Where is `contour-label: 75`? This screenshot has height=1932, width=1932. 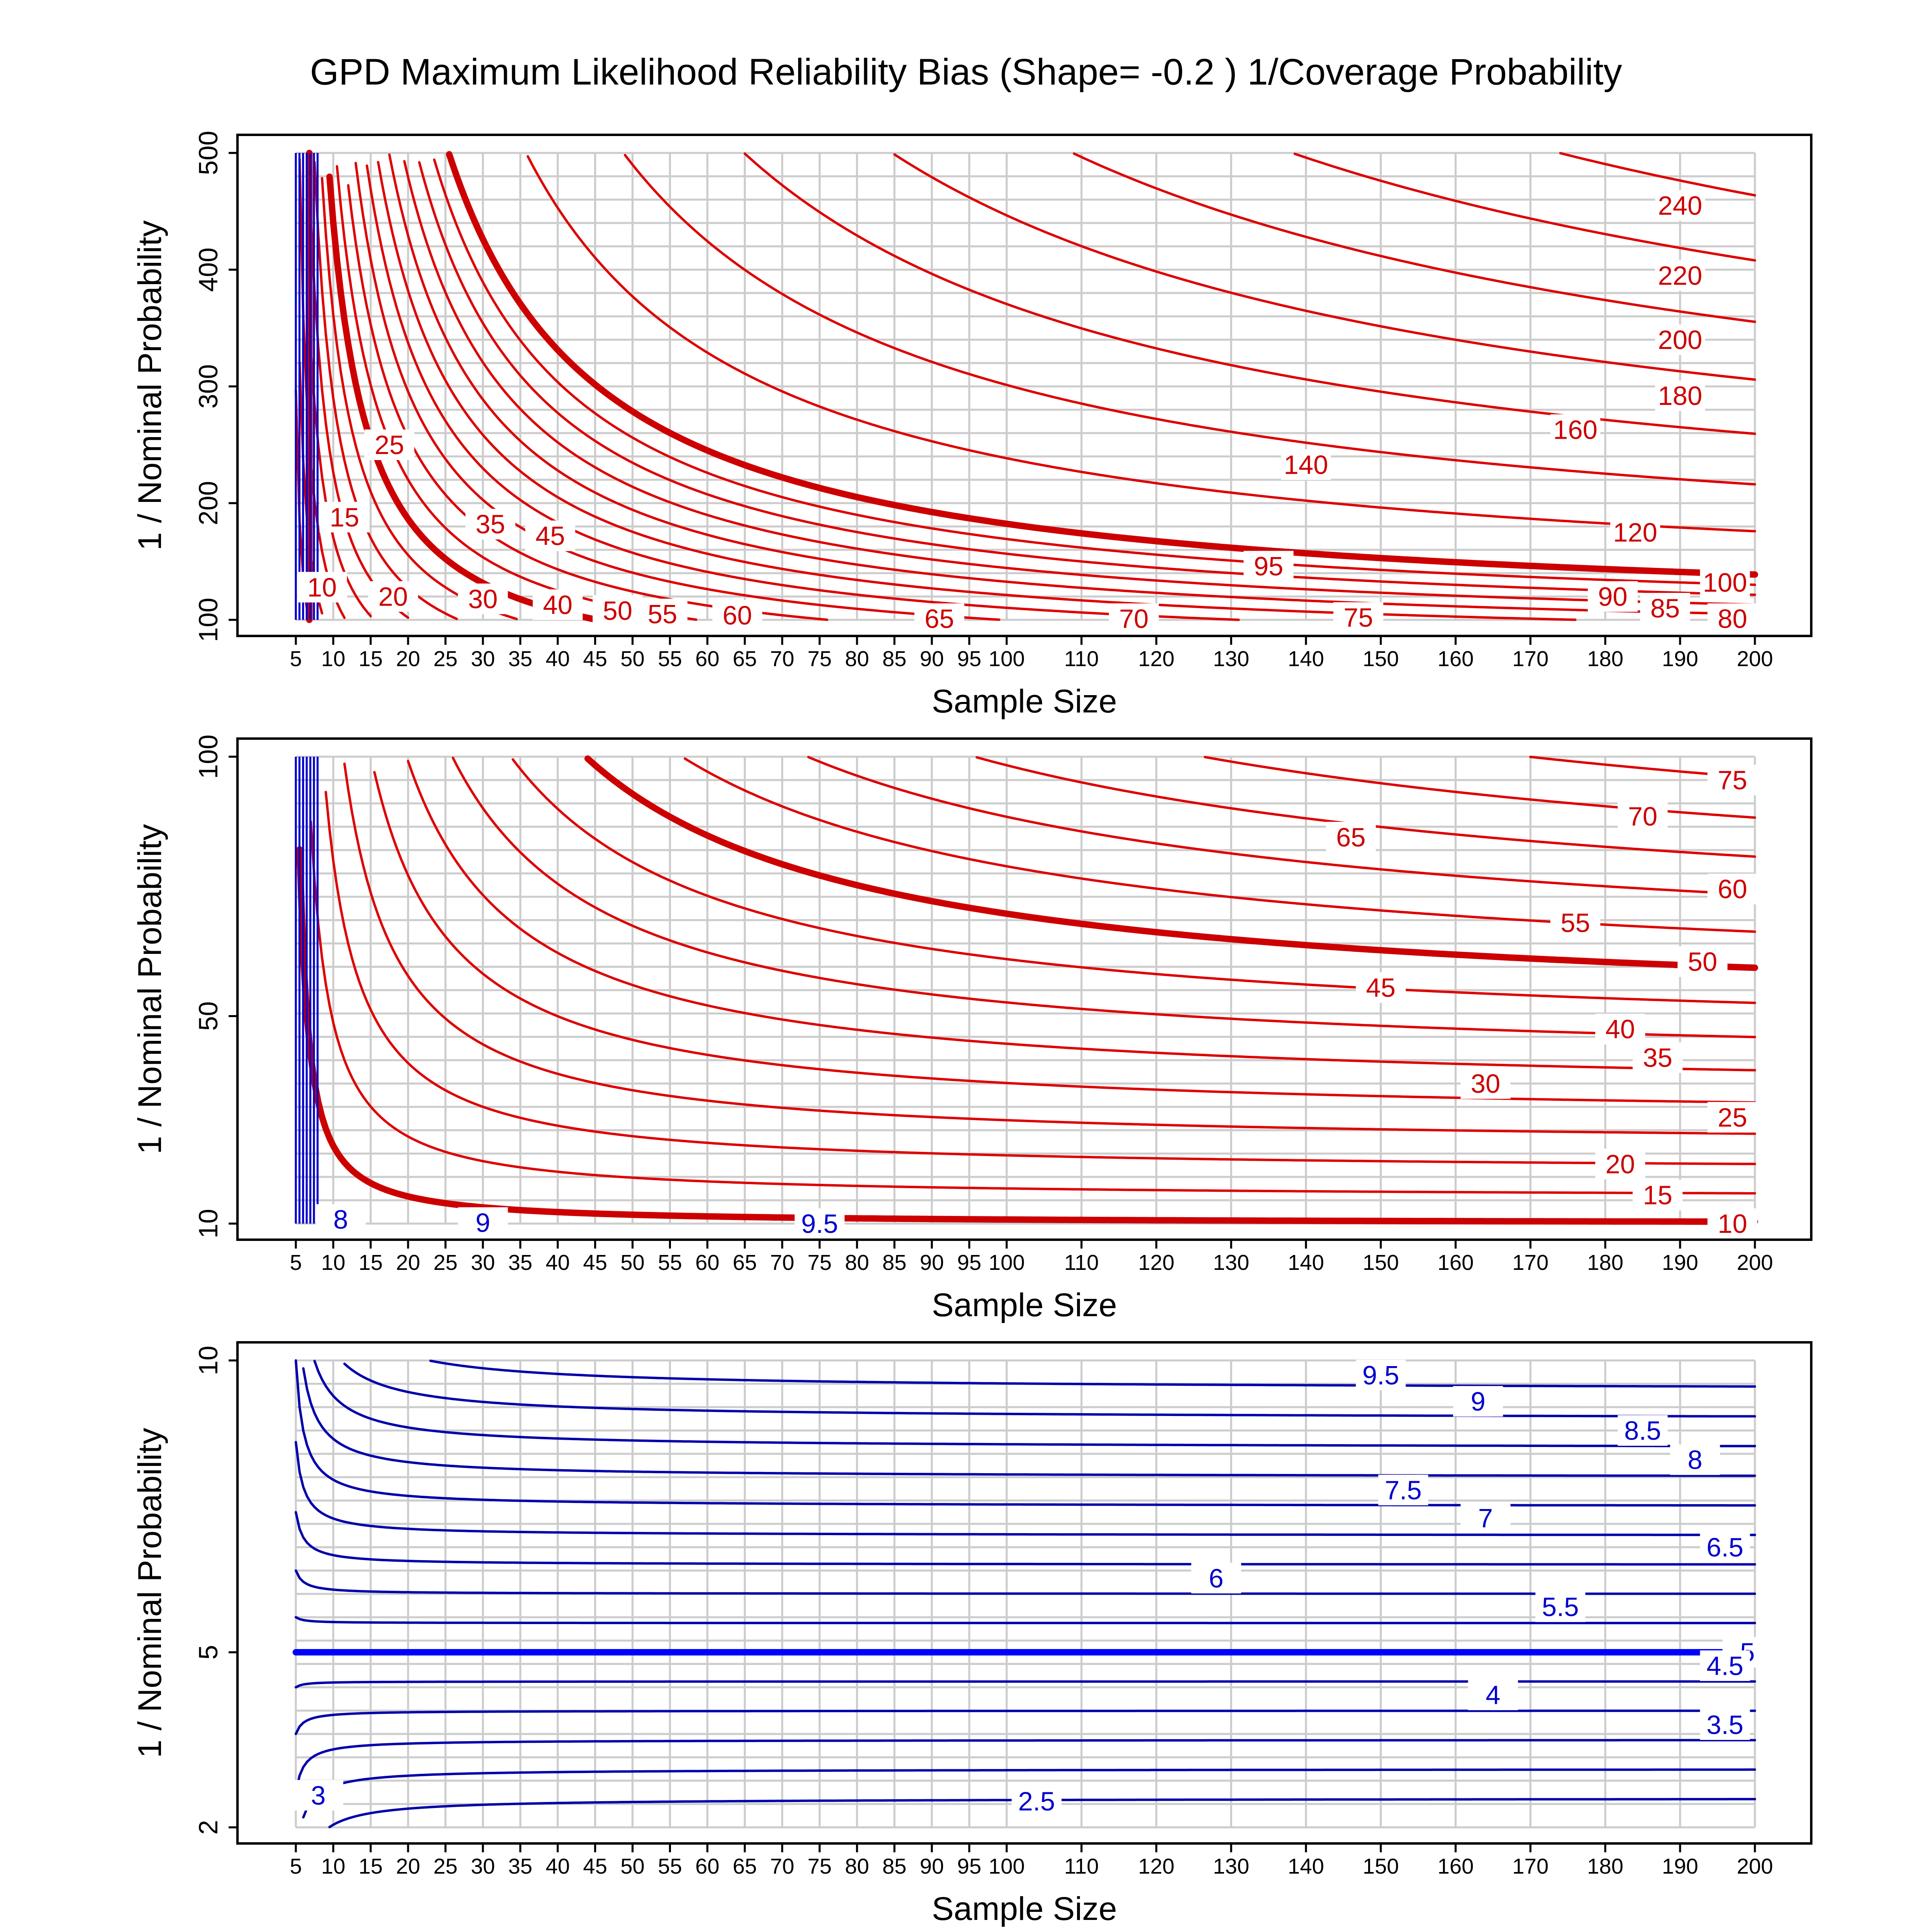 contour-label: 75 is located at coordinates (1358, 617).